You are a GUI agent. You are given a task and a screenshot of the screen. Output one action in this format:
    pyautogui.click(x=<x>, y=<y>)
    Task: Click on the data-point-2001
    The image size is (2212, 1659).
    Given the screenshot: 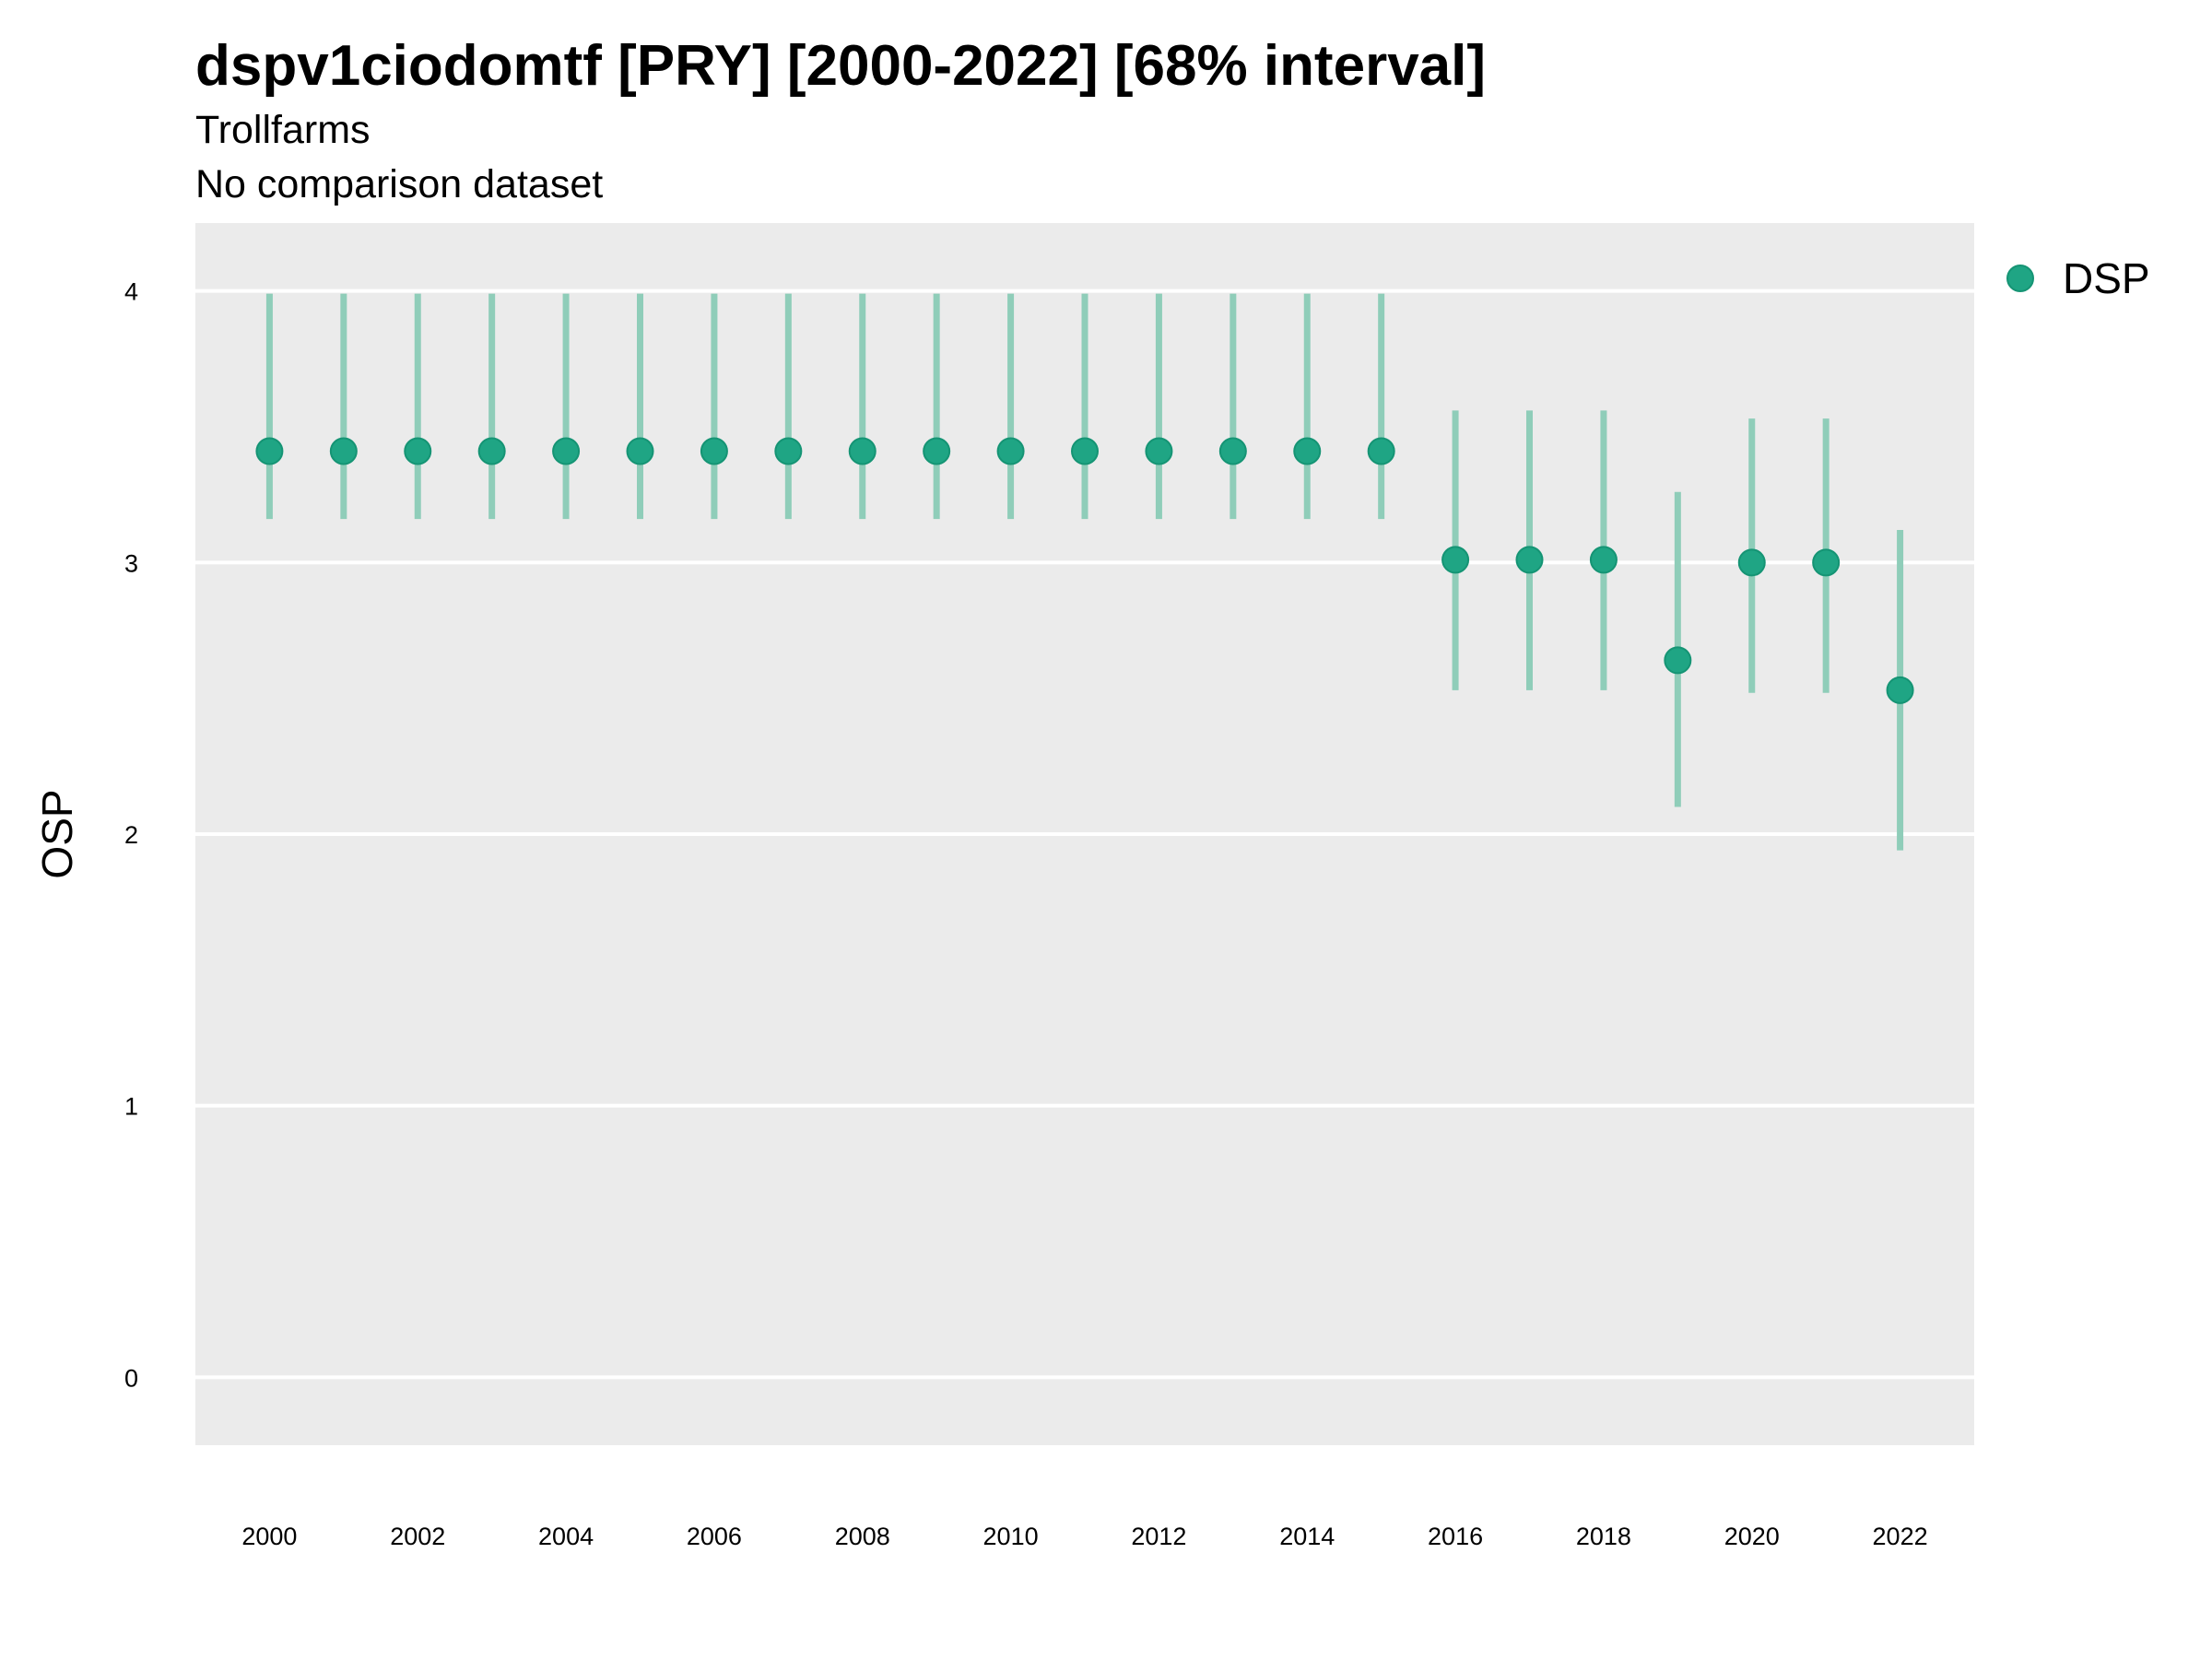 What is the action you would take?
    pyautogui.click(x=343, y=451)
    